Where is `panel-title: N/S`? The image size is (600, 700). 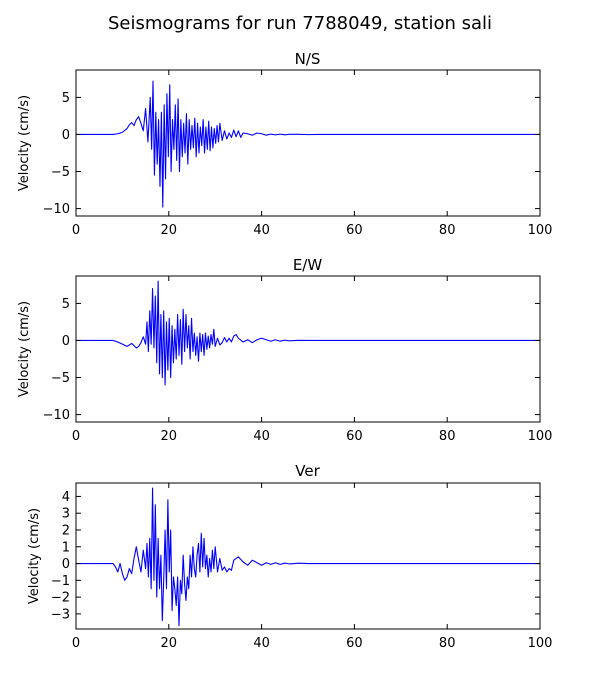 panel-title: N/S is located at coordinates (308, 59).